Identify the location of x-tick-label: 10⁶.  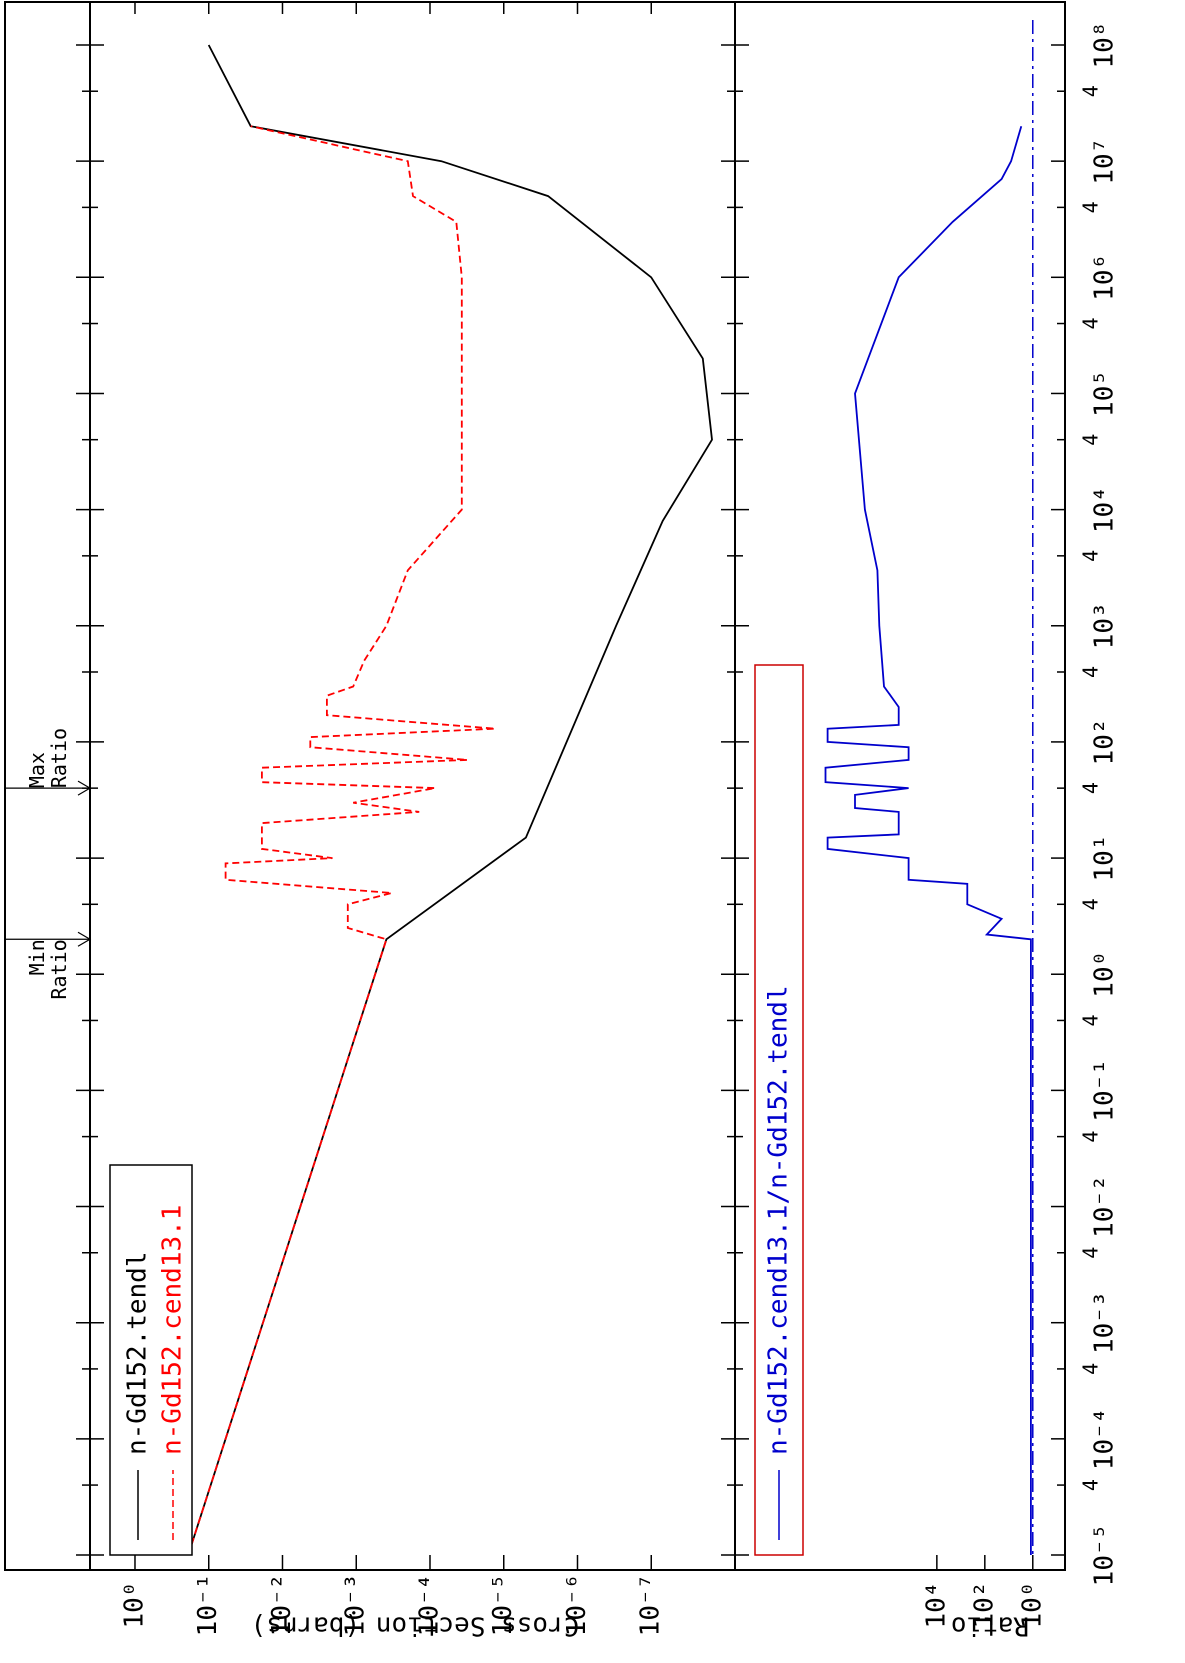
(1105, 277).